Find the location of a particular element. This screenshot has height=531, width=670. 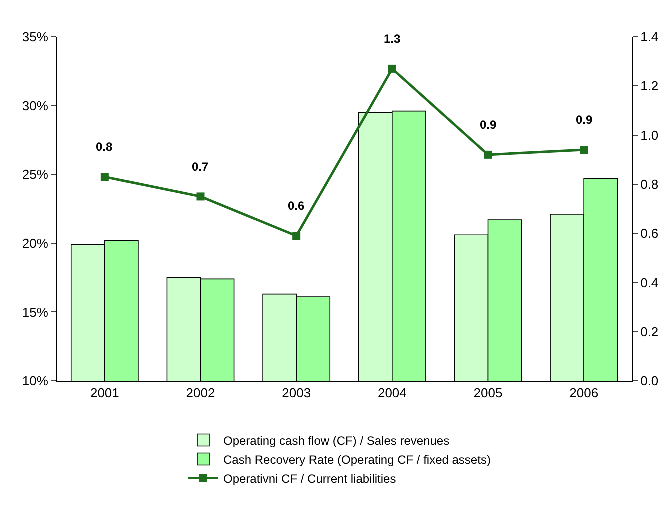

y-tick-label: 25% is located at coordinates (35, 174).